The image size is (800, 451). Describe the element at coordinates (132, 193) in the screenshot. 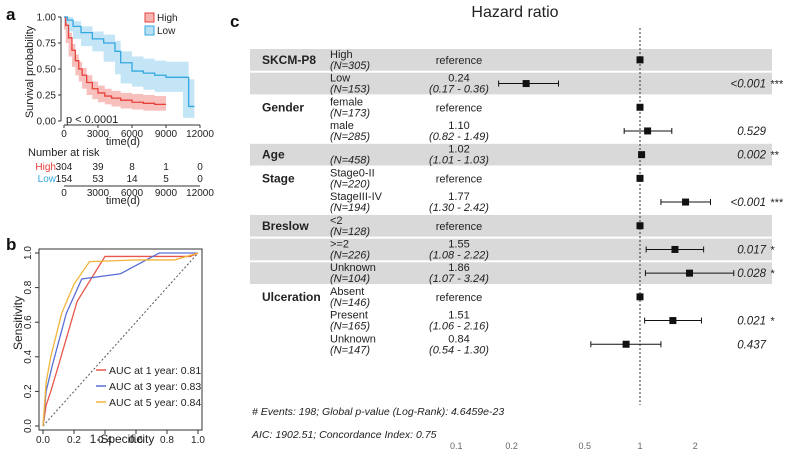

I see `risk-xtick-label: 6000` at that location.